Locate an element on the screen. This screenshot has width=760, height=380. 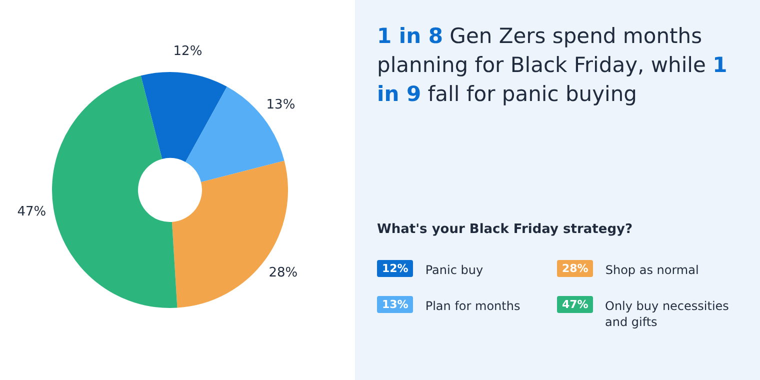
legend-label: Plan for months is located at coordinates (472, 306).